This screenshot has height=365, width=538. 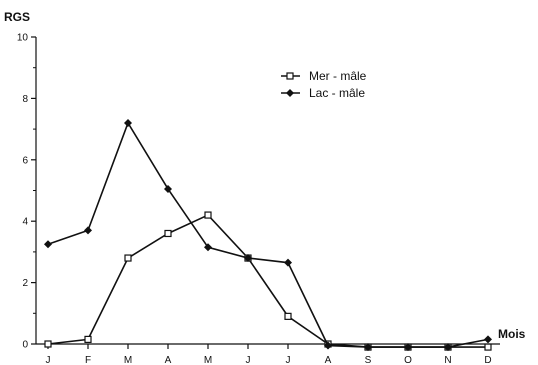 I want to click on legend: Mer - mâle Lac - mâle, so click(x=324, y=84).